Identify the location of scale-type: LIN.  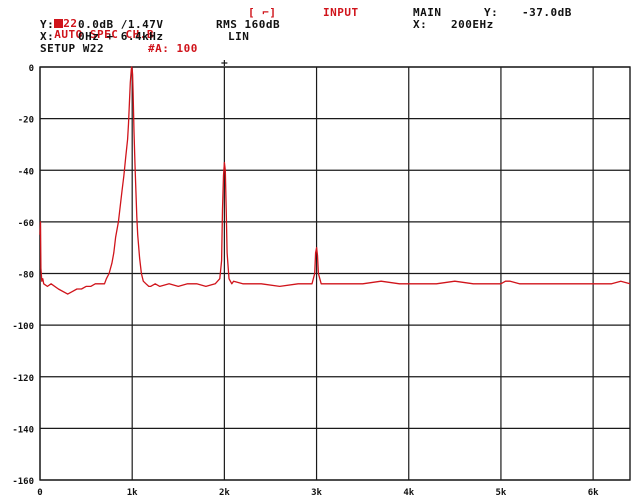
(239, 36).